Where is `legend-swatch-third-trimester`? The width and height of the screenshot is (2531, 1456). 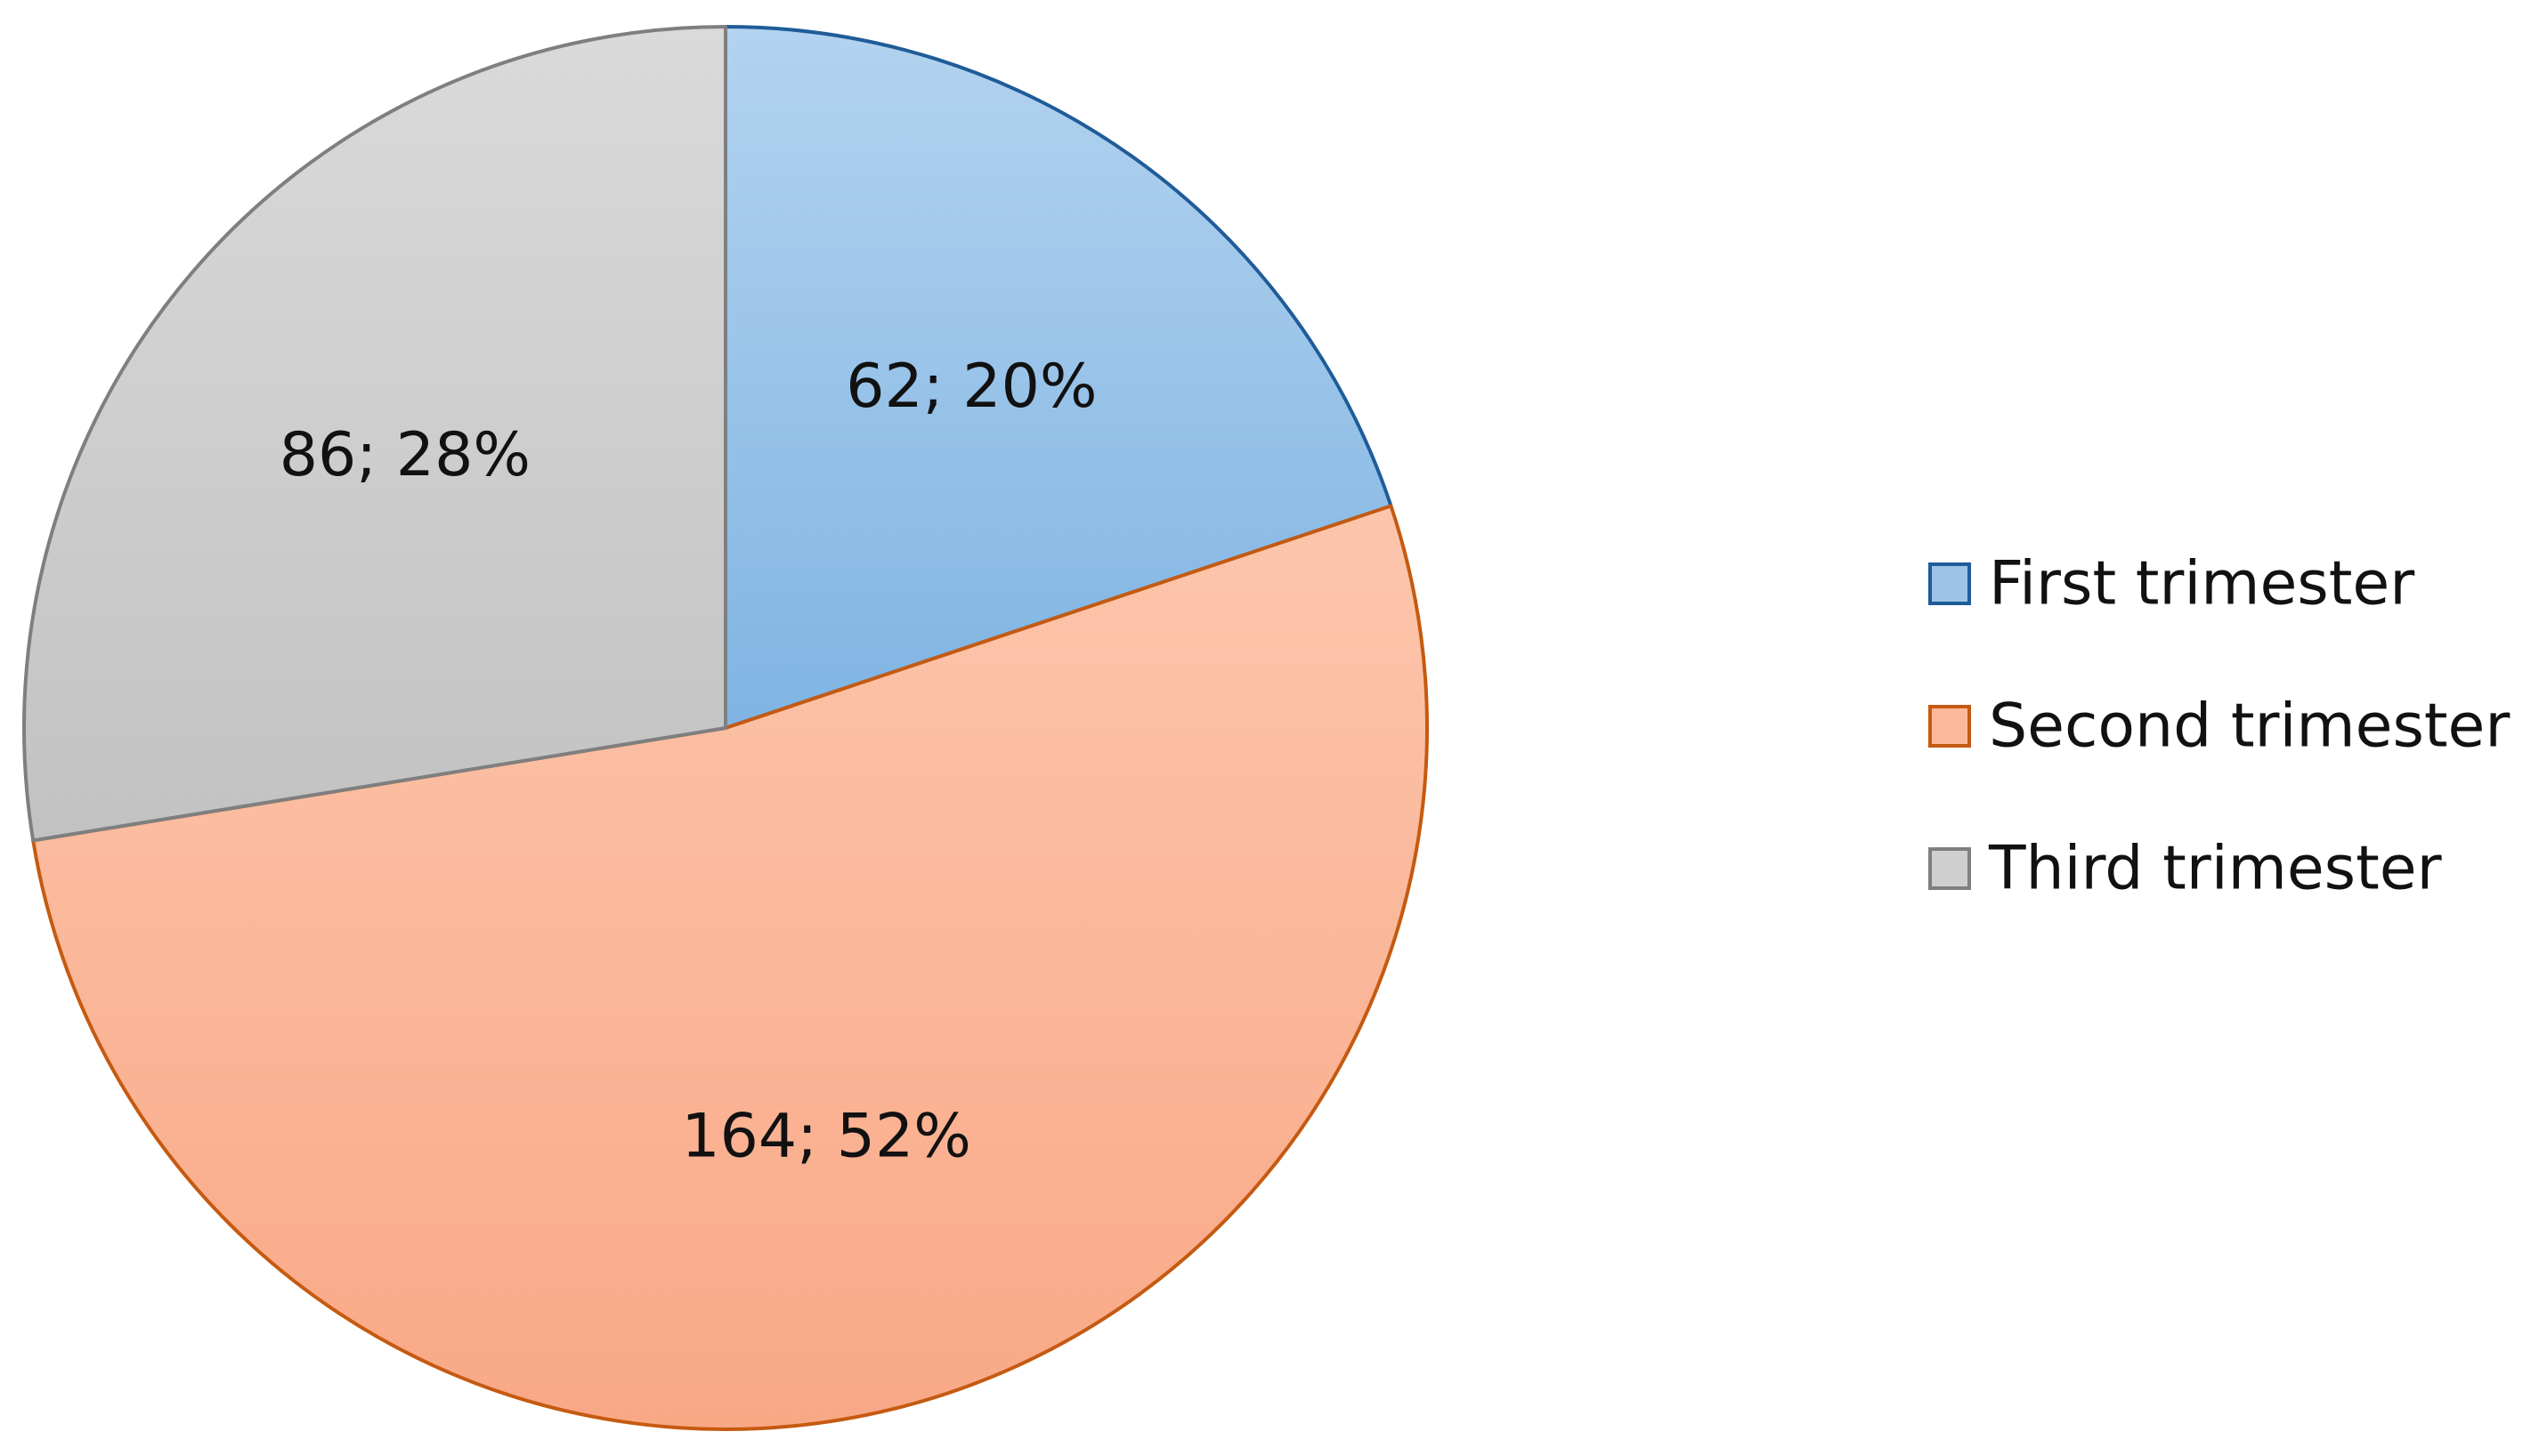 legend-swatch-third-trimester is located at coordinates (1949, 868).